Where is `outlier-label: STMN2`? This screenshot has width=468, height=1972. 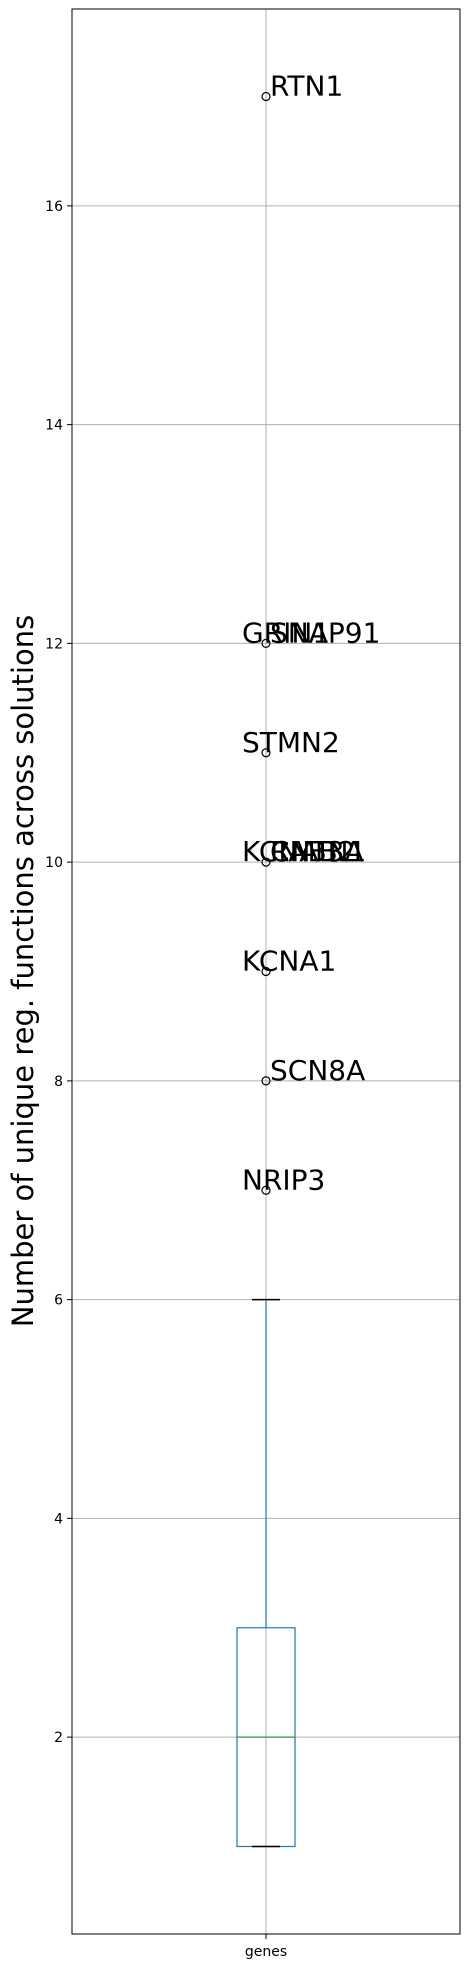 outlier-label: STMN2 is located at coordinates (291, 742).